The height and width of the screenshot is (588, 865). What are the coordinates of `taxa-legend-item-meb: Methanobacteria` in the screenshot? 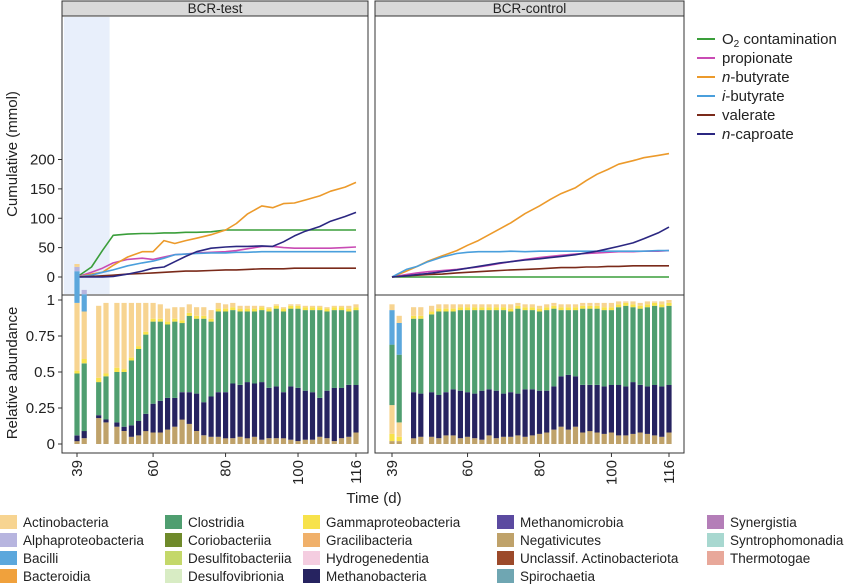 It's located at (365, 576).